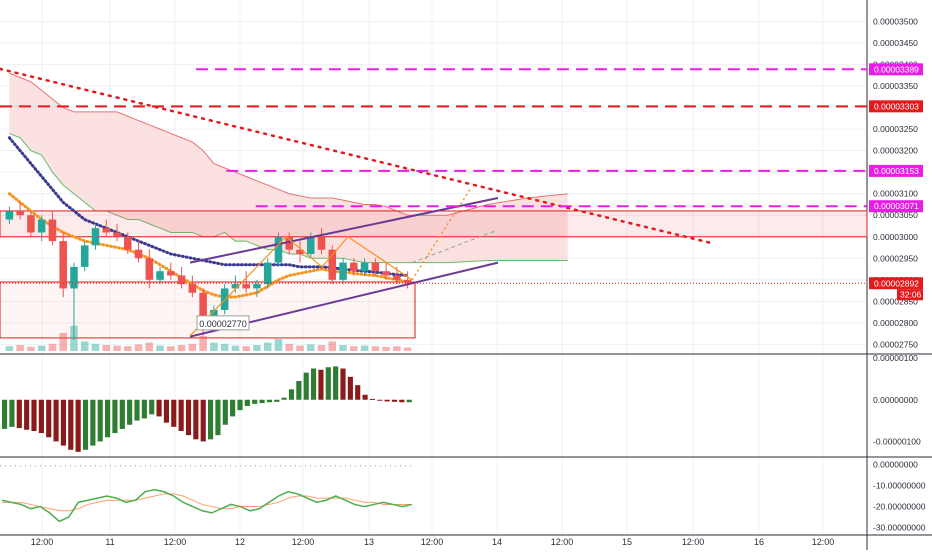 The image size is (932, 555). I want to click on rsi-panel, so click(206, 494).